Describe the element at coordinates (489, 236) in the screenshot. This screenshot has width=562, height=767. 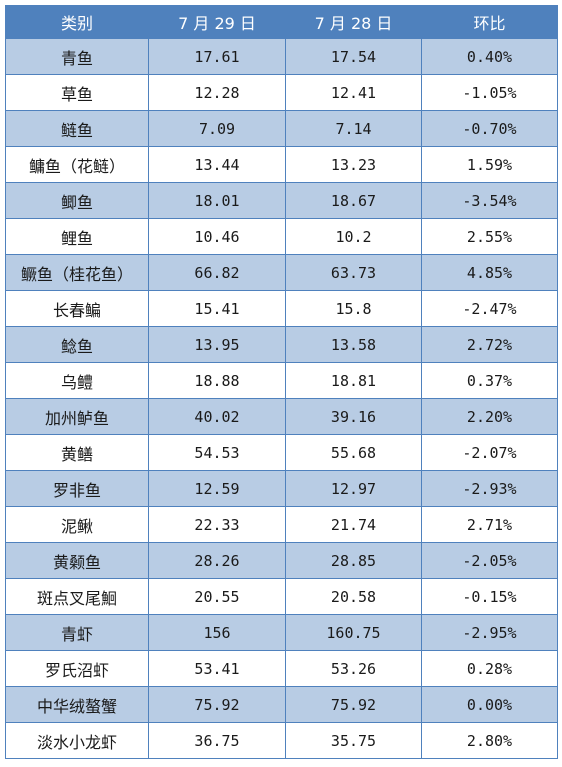
I see `cell-change: 2.55%` at that location.